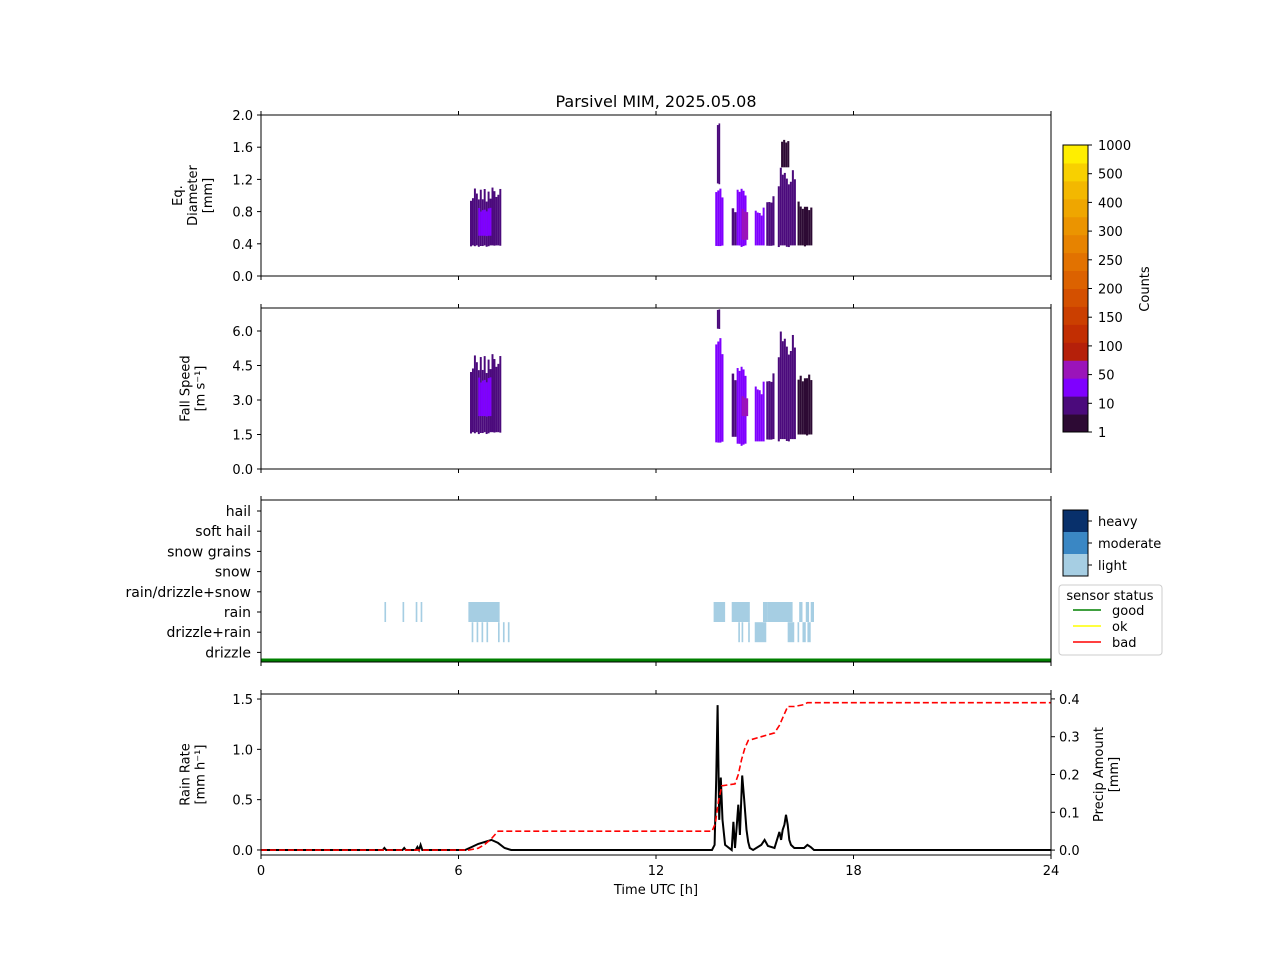 The image size is (1280, 960). I want to click on colorbar-tick-label-0: 1, so click(1102, 433).